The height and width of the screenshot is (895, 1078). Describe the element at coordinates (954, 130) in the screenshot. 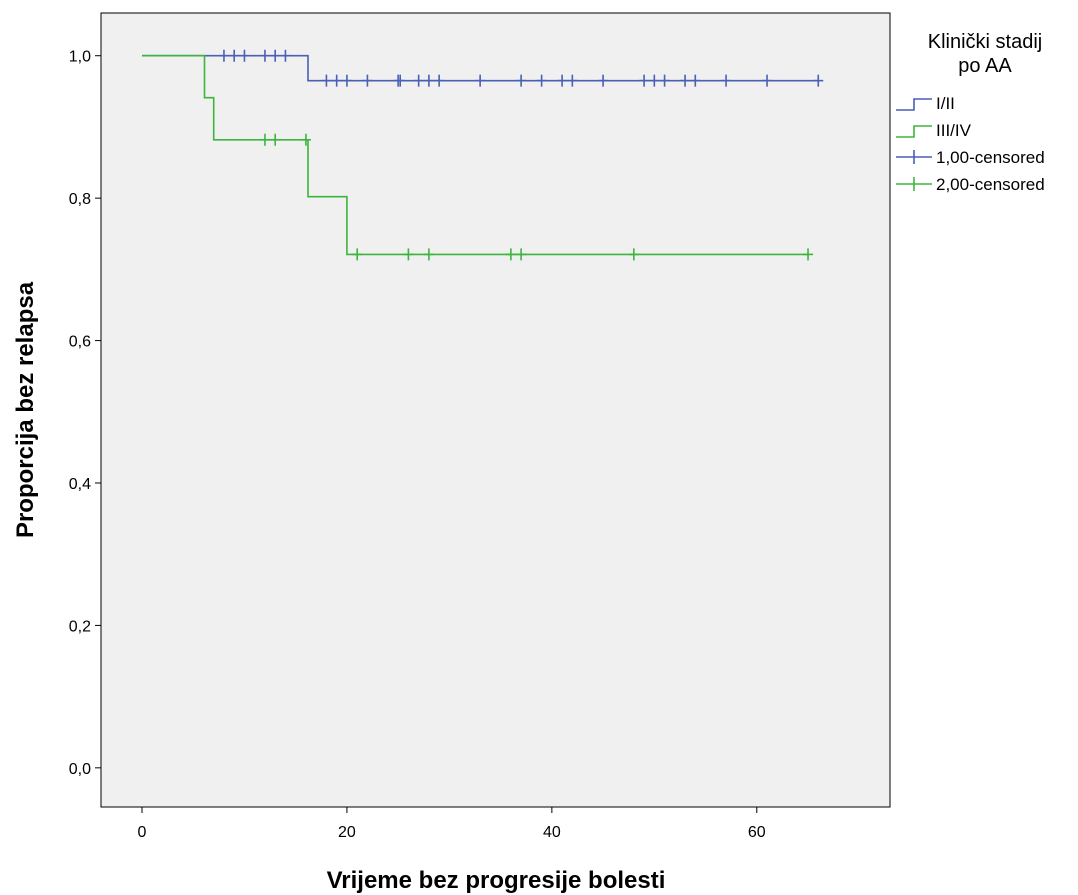

I see `legend-label: III/IV` at that location.